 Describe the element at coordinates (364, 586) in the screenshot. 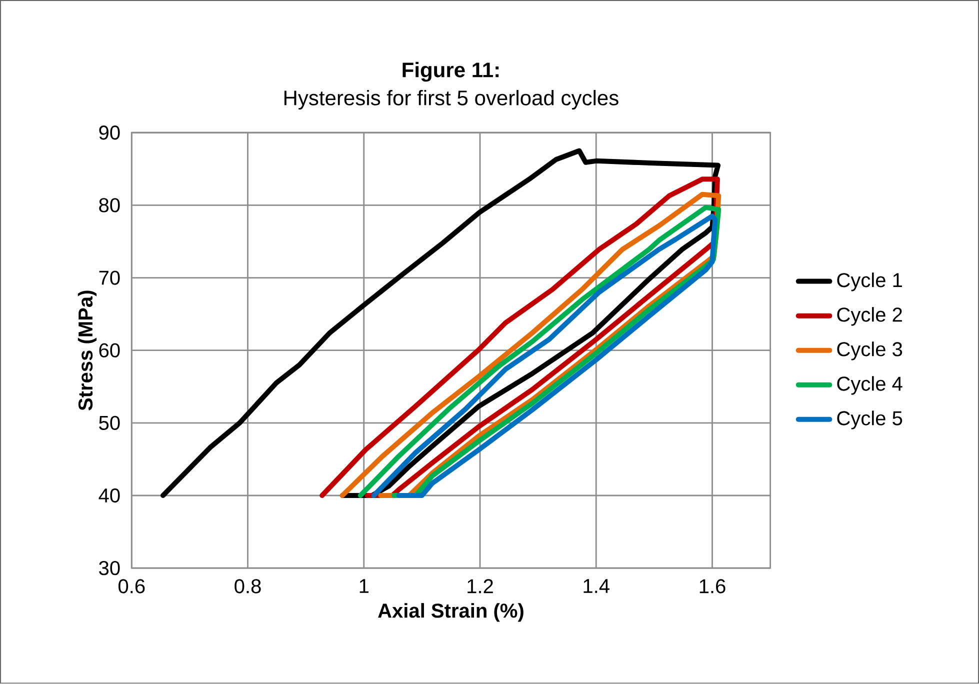

I see `x-tick-label: 1` at that location.